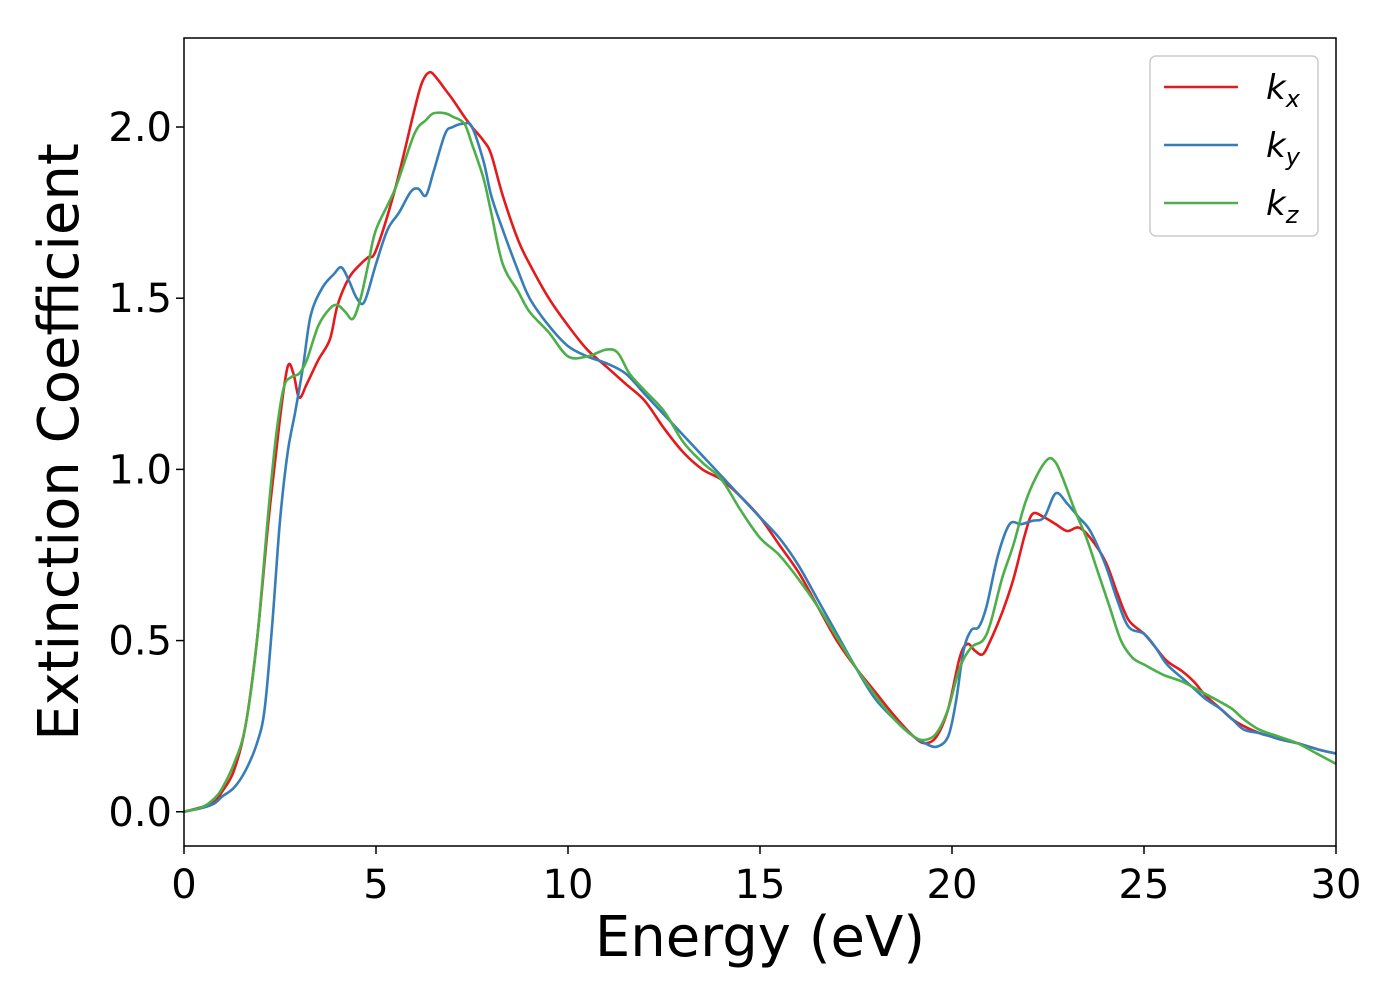 This screenshot has width=1400, height=1000. What do you see at coordinates (140, 299) in the screenshot?
I see `y-tick-label: 1.5` at bounding box center [140, 299].